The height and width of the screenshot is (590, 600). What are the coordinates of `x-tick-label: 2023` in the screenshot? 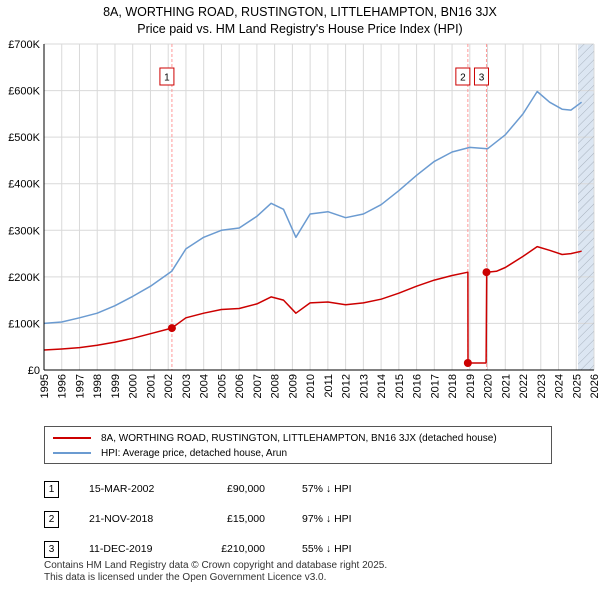 It's located at (542, 386).